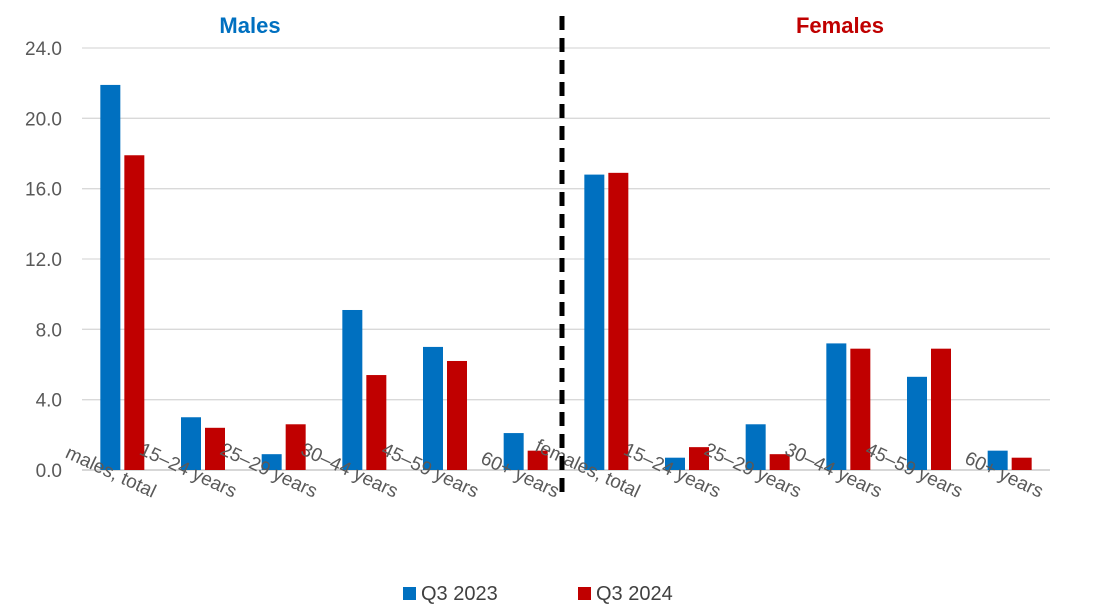  Describe the element at coordinates (49, 330) in the screenshot. I see `y-tick-label: 8.0` at that location.